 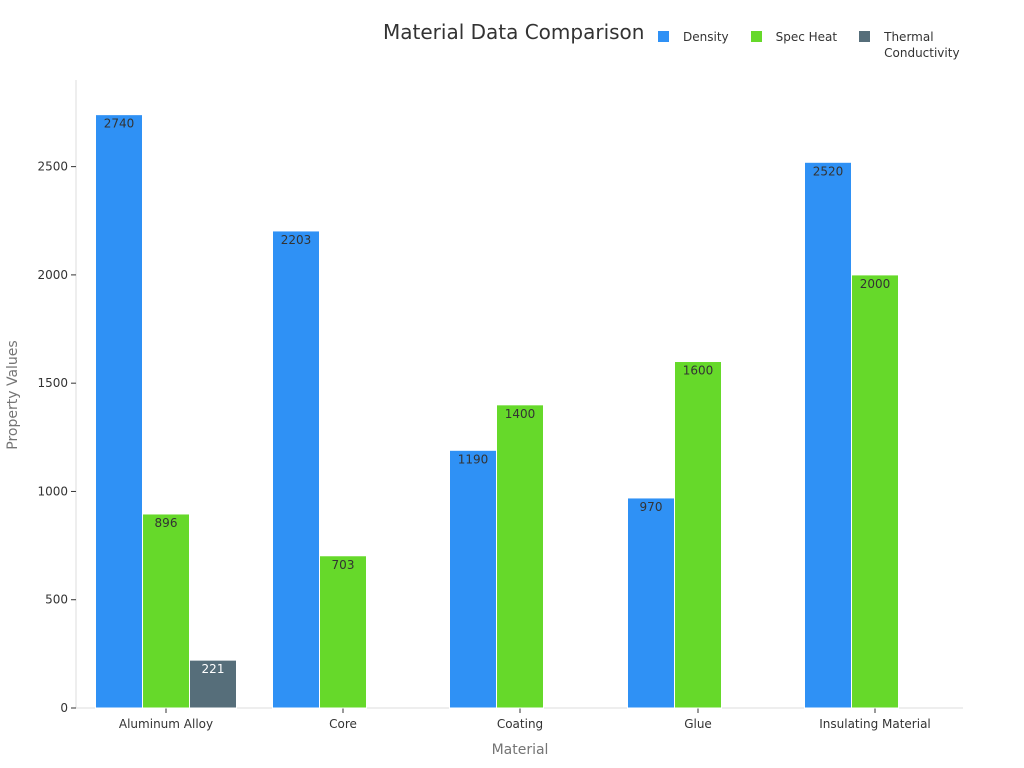 What do you see at coordinates (693, 45) in the screenshot?
I see `legend-item-density: Density` at bounding box center [693, 45].